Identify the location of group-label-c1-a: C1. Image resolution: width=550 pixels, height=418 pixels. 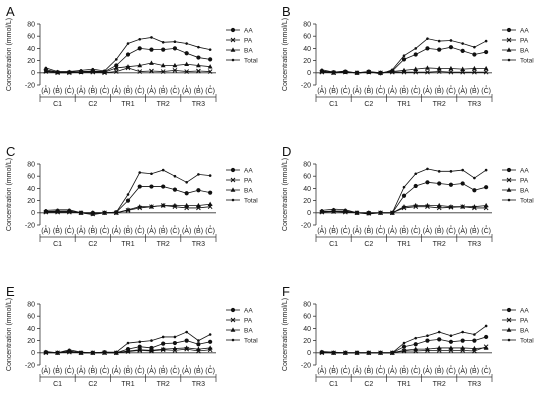
(57, 104).